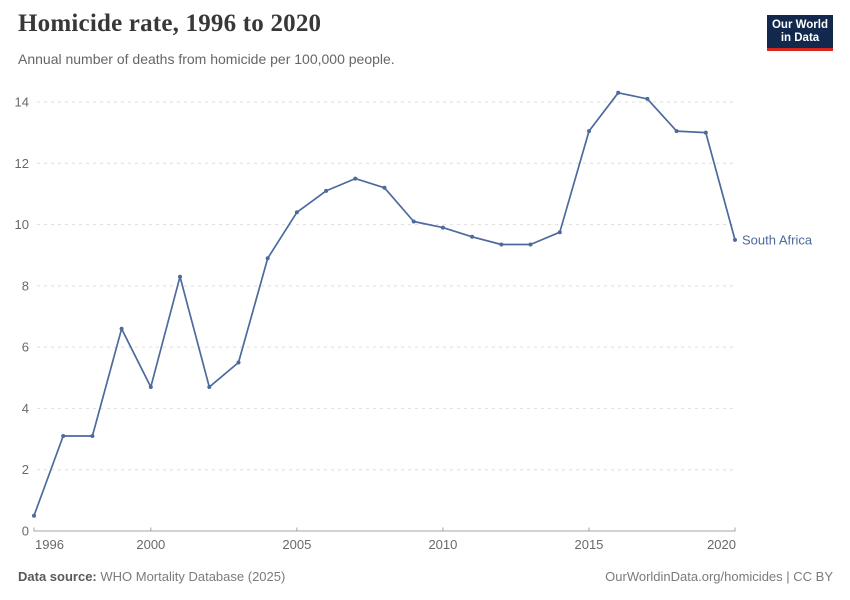  What do you see at coordinates (799, 25) in the screenshot?
I see `logo-line-1: Our World` at bounding box center [799, 25].